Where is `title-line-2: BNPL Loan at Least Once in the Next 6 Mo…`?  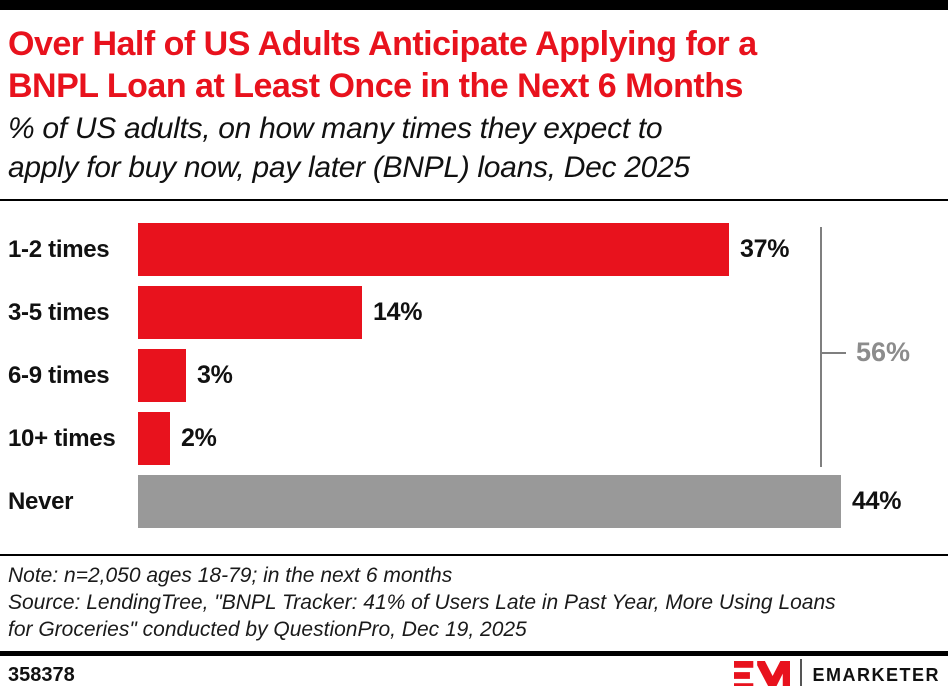 title-line-2: BNPL Loan at Least Once in the Next 6 Mo… is located at coordinates (375, 86).